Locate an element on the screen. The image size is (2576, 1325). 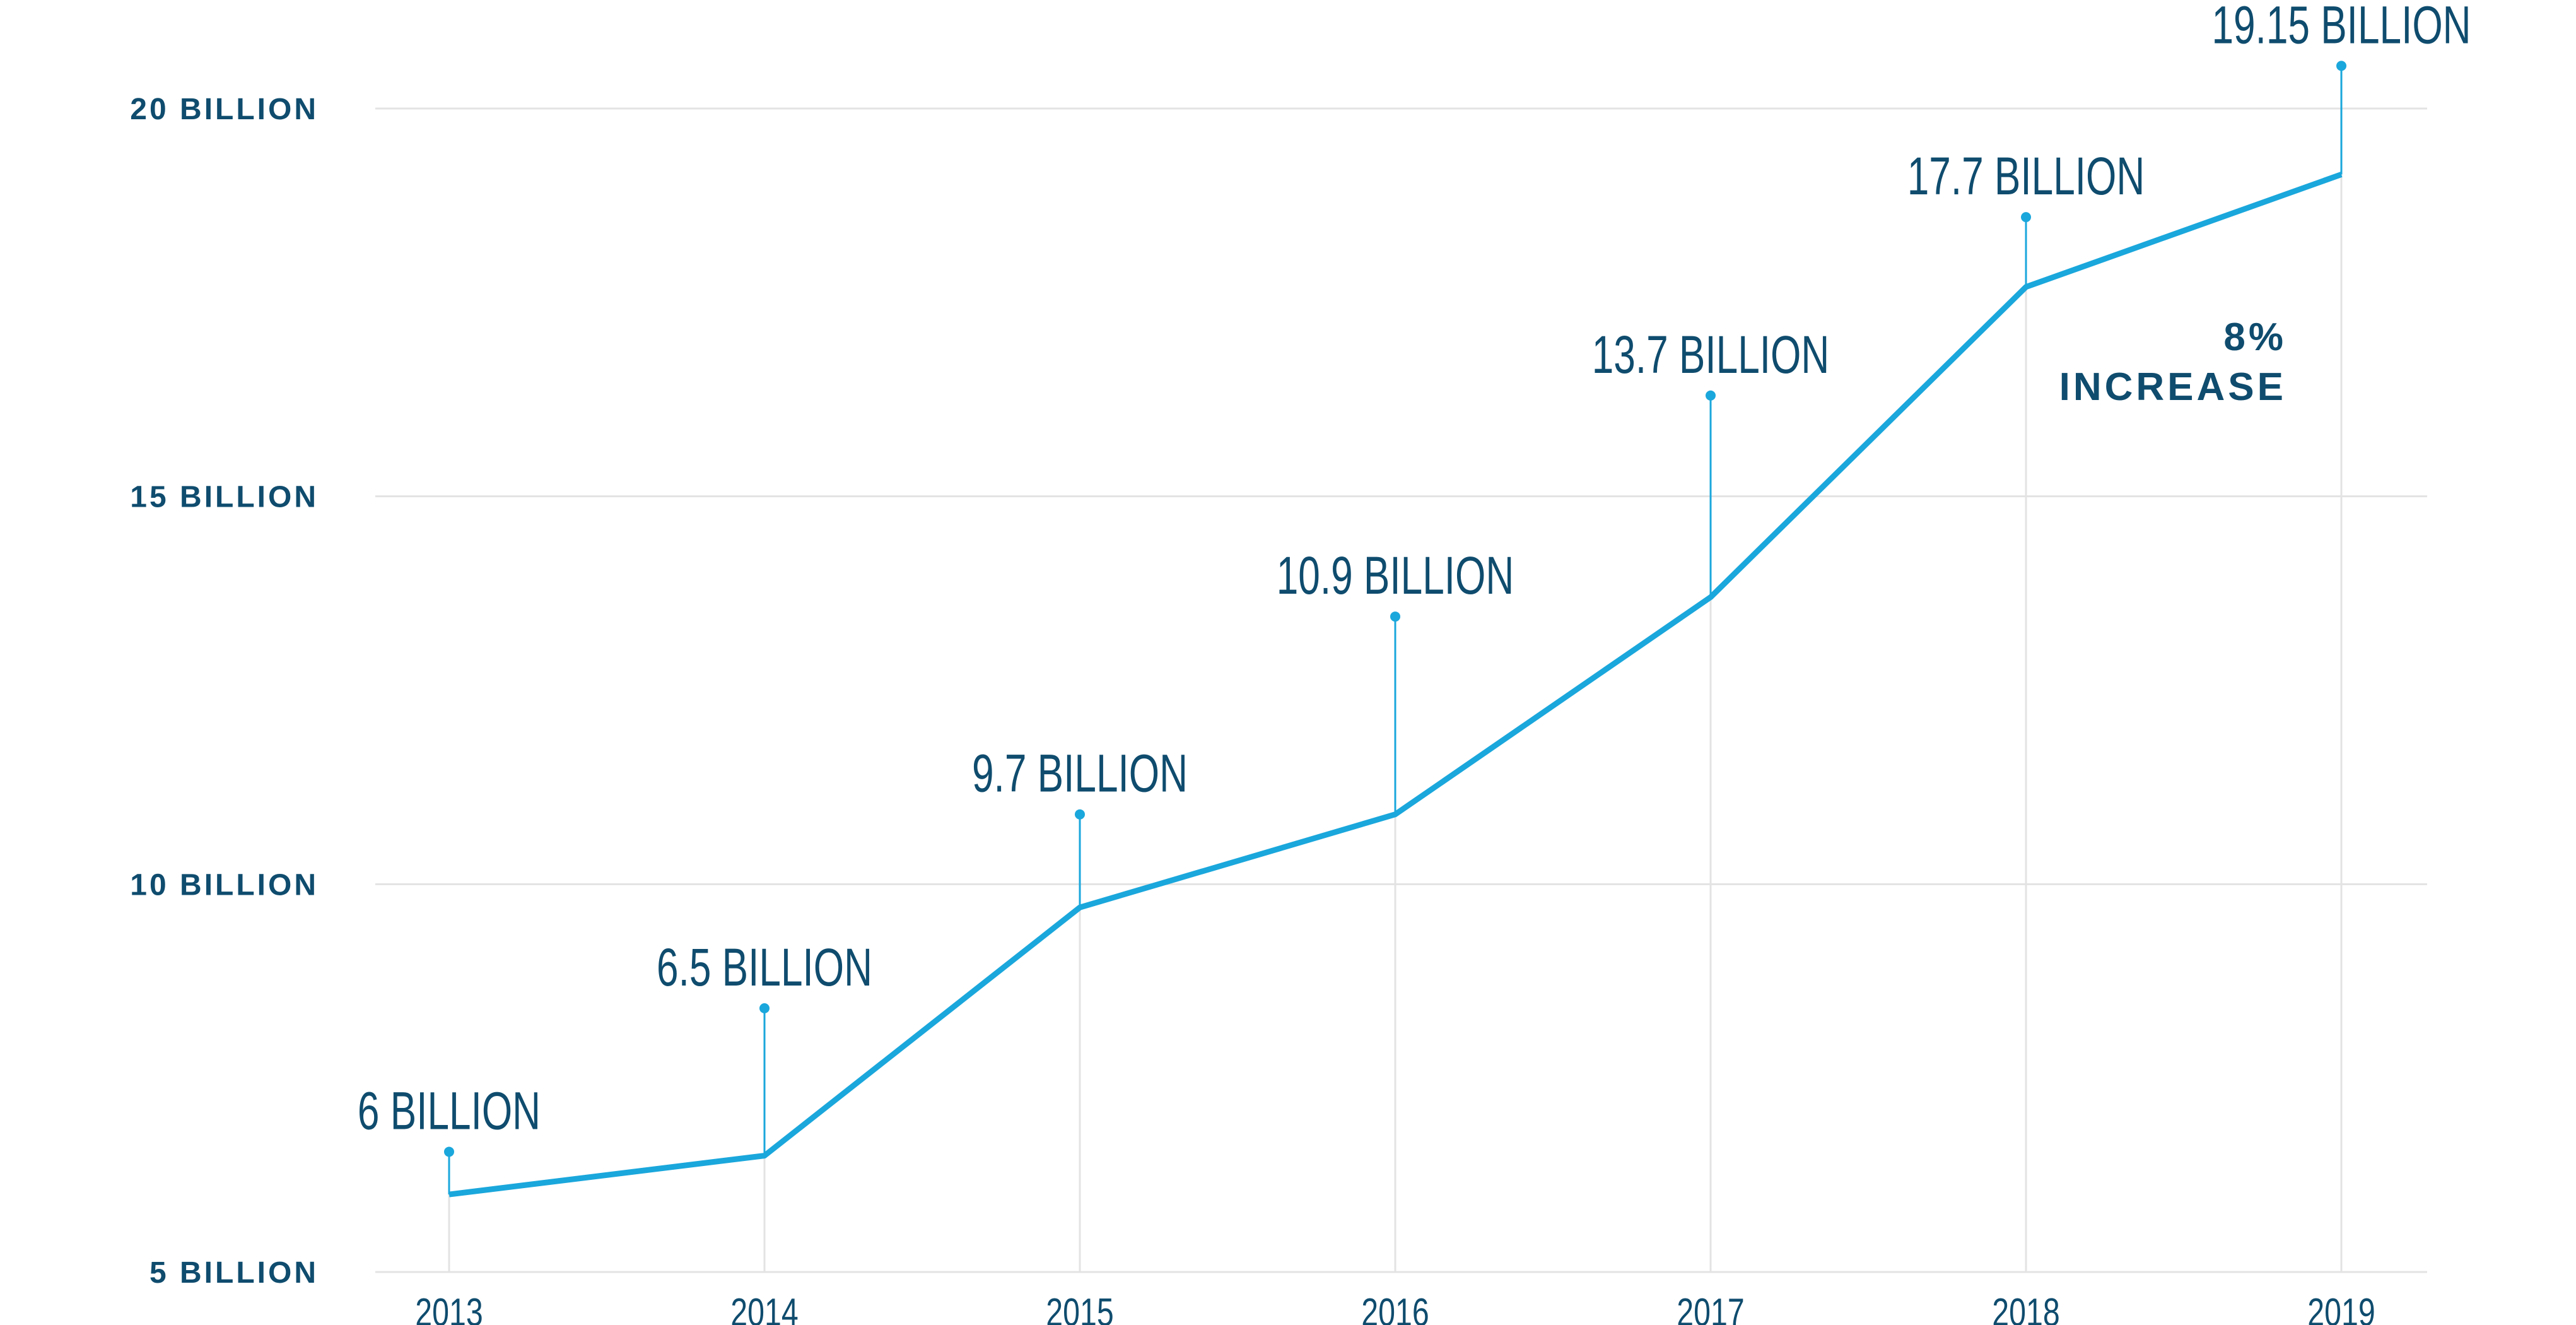
data-label: 9.7 BILLION is located at coordinates (1080, 773).